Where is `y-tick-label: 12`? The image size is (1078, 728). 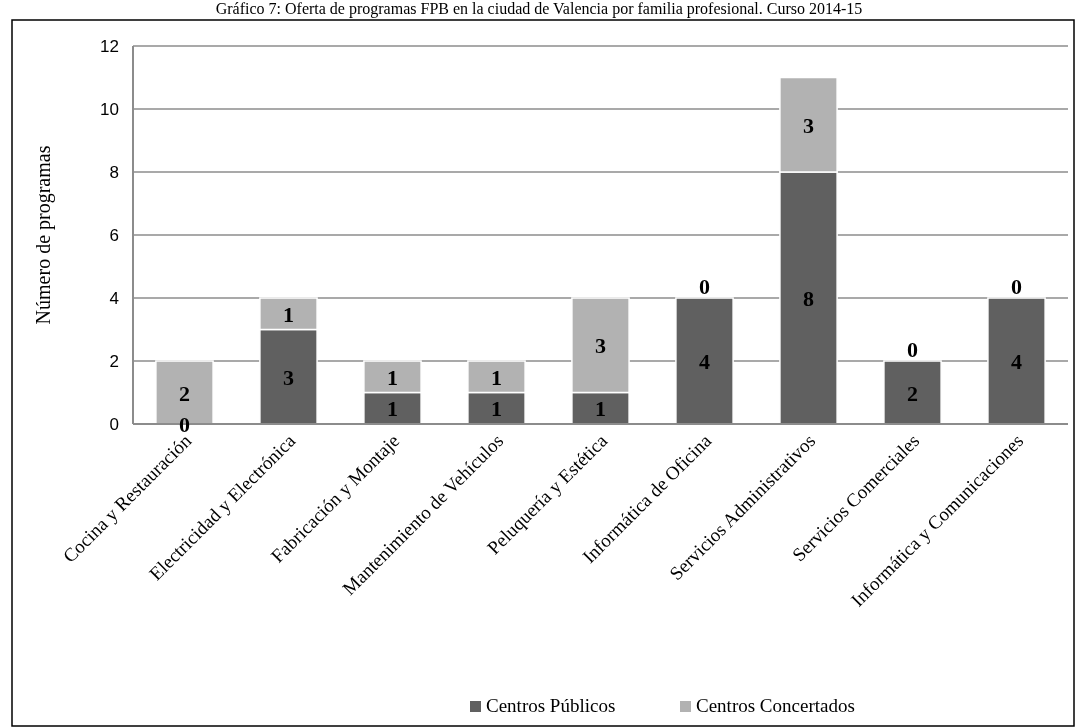 y-tick-label: 12 is located at coordinates (109, 46).